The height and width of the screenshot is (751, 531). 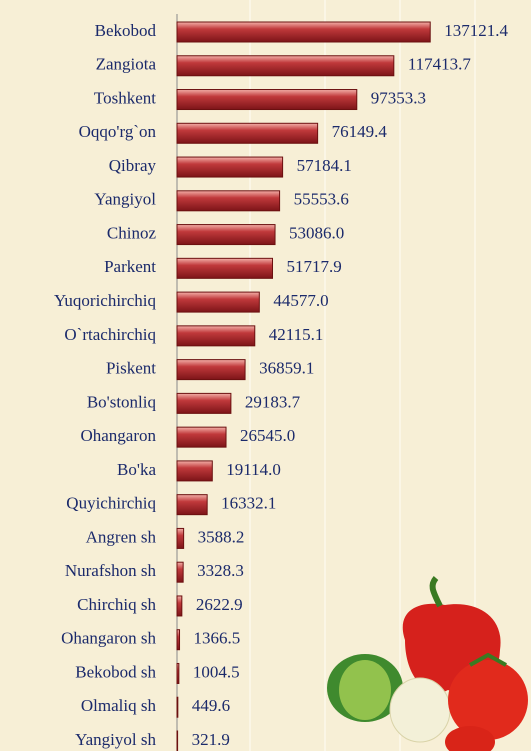 I want to click on value-label: 76149.4, so click(x=360, y=131).